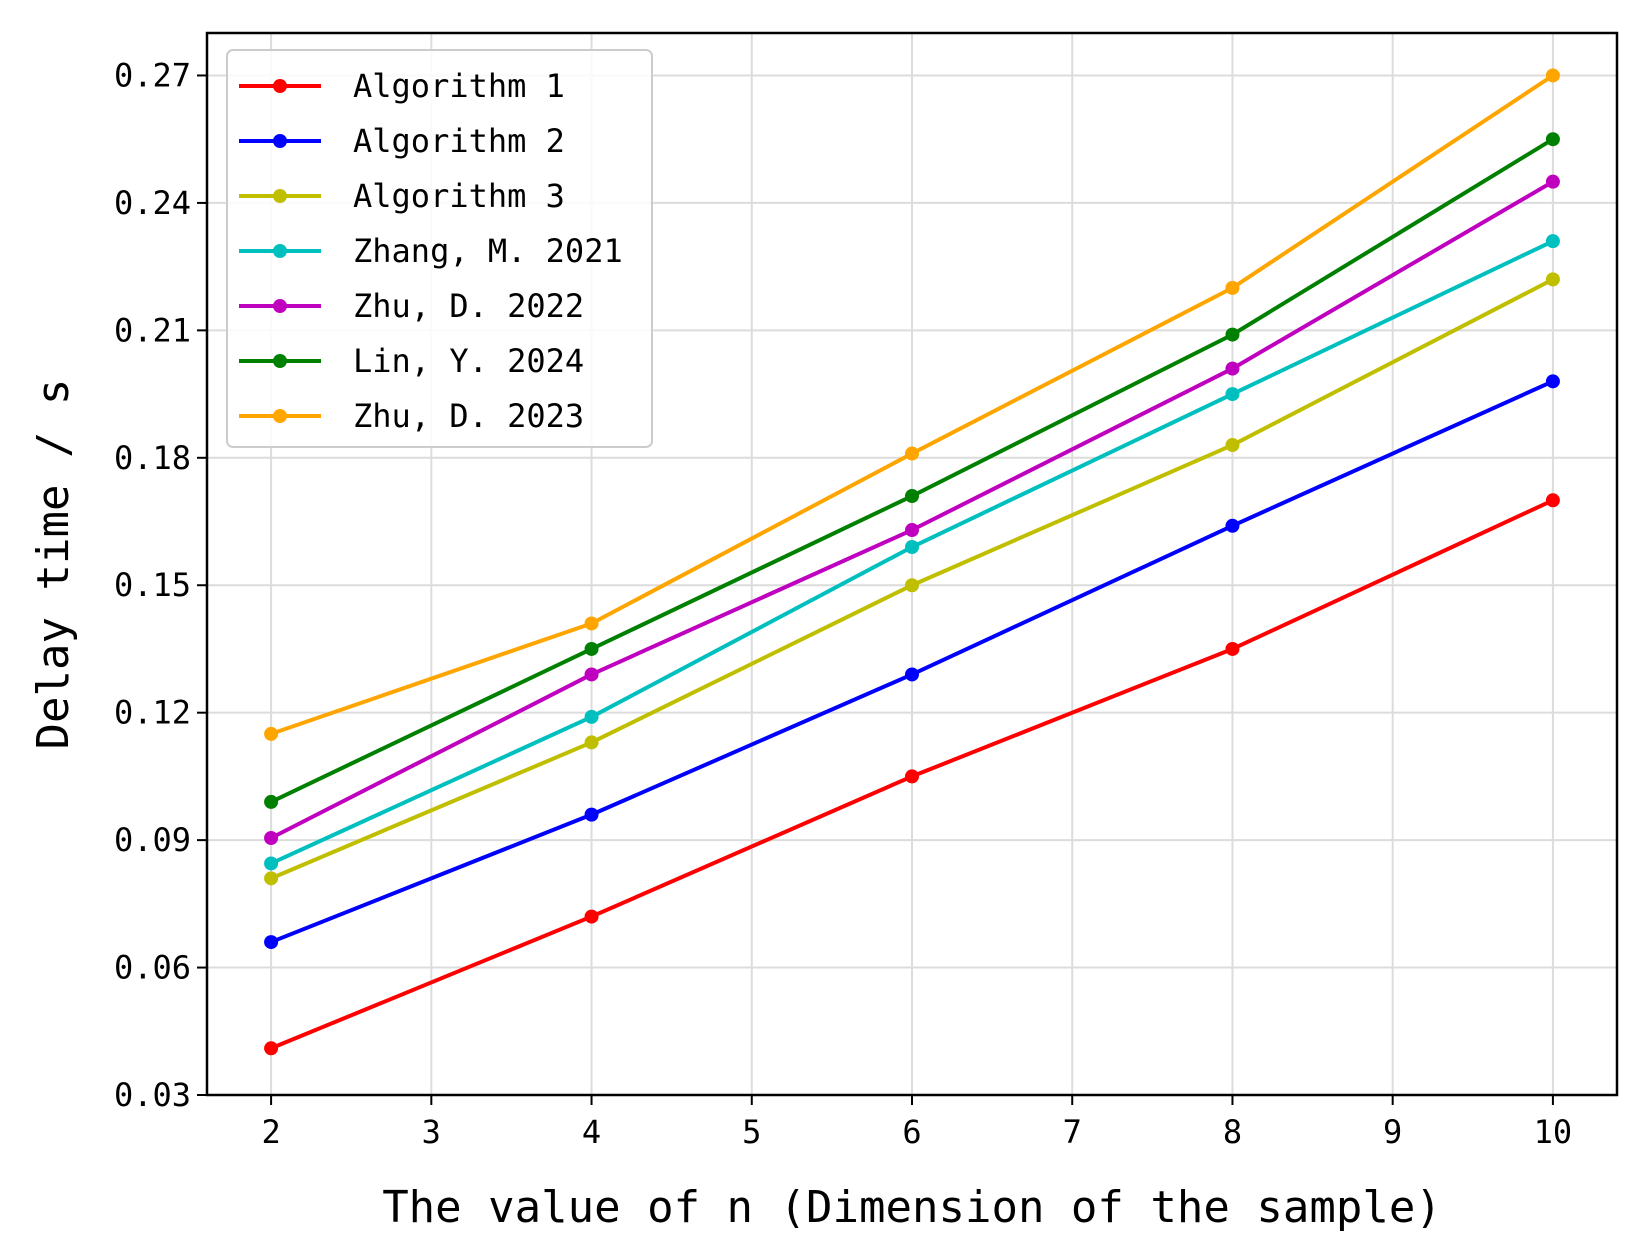 The width and height of the screenshot is (1652, 1258). I want to click on legend-item: Algorithm 1, so click(402, 86).